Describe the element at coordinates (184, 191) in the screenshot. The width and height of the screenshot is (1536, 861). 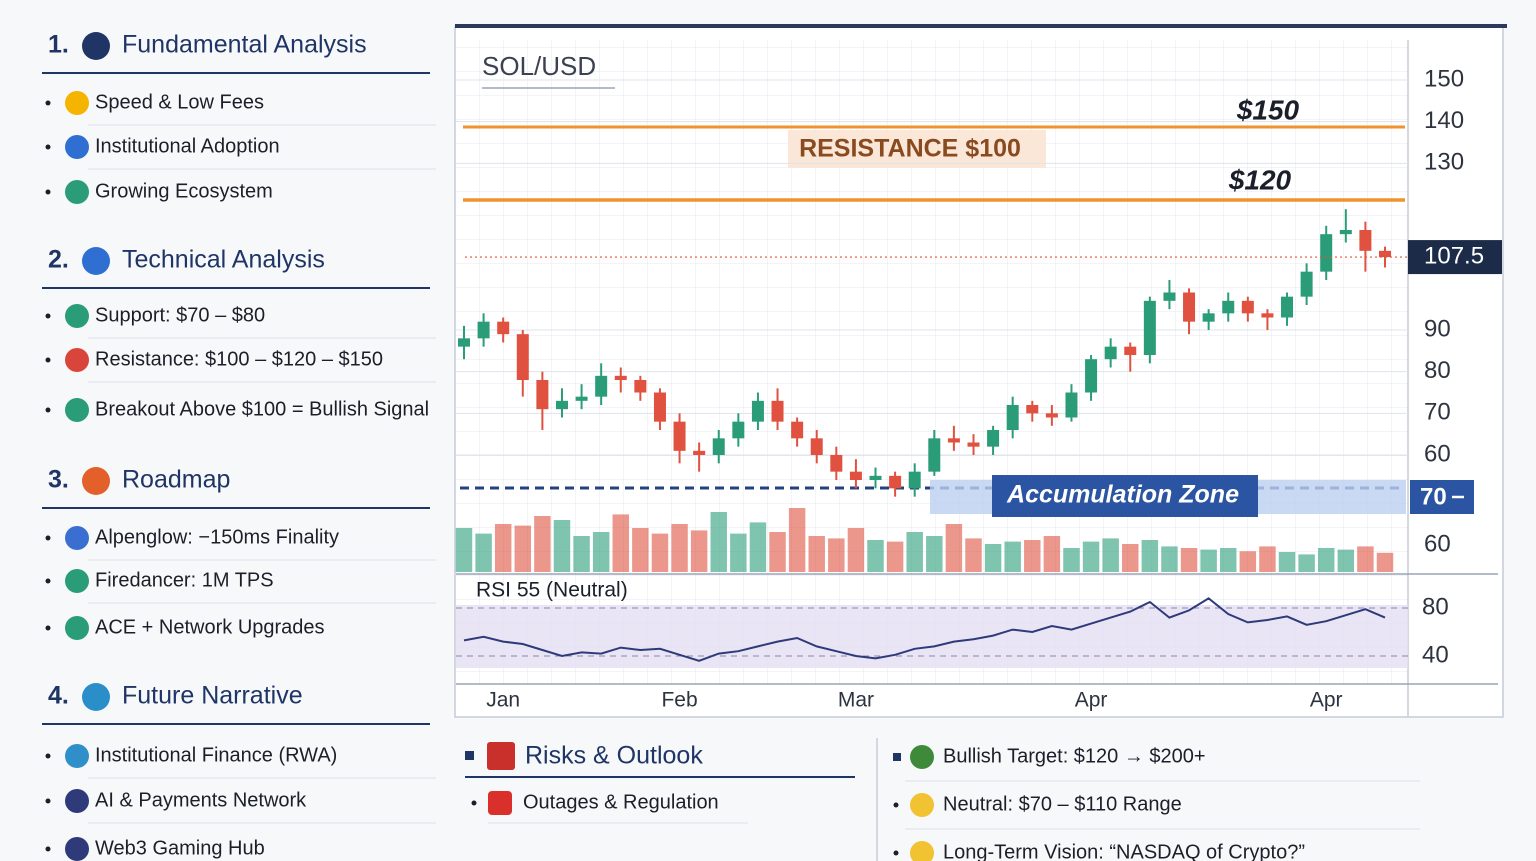
I see `section-item: Growing Ecosystem` at that location.